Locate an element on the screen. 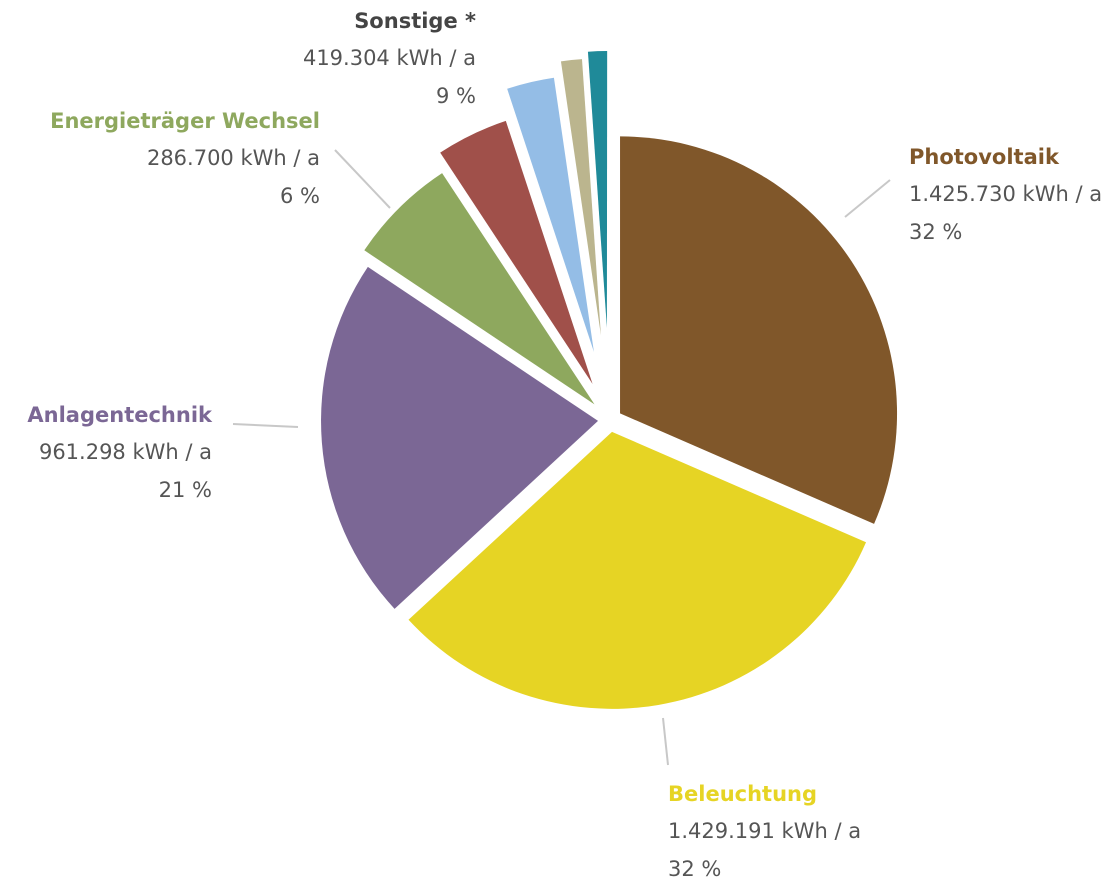  value-label: 1.425.730 kWh / a is located at coordinates (1005, 194).